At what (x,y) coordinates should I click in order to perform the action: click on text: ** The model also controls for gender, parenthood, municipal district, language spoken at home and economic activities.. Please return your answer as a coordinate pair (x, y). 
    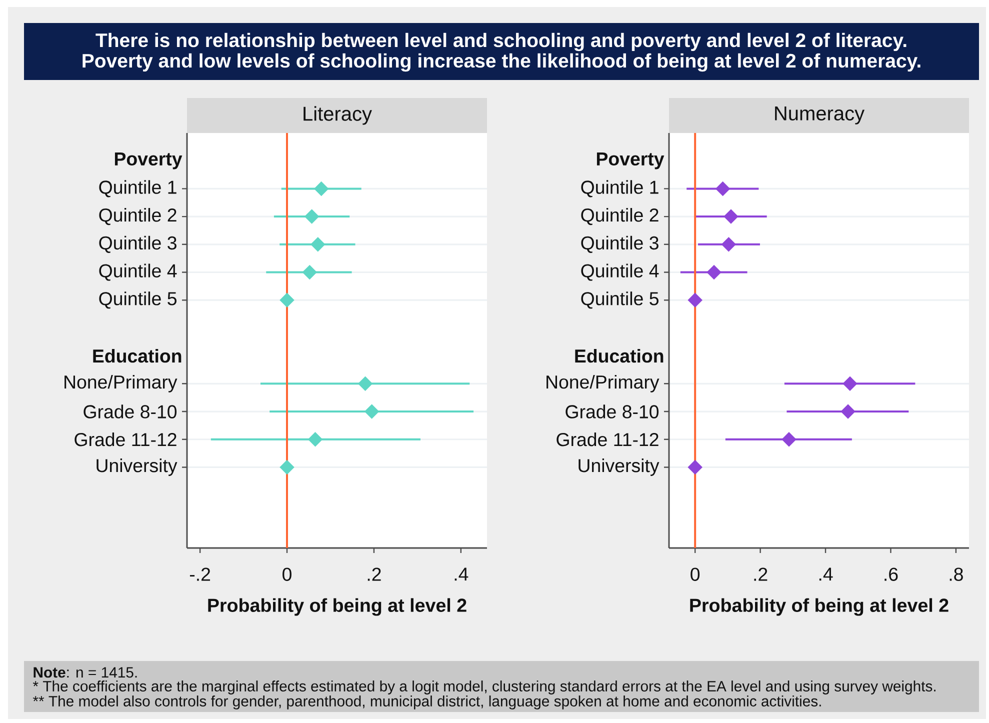
    Looking at the image, I should click on (426, 703).